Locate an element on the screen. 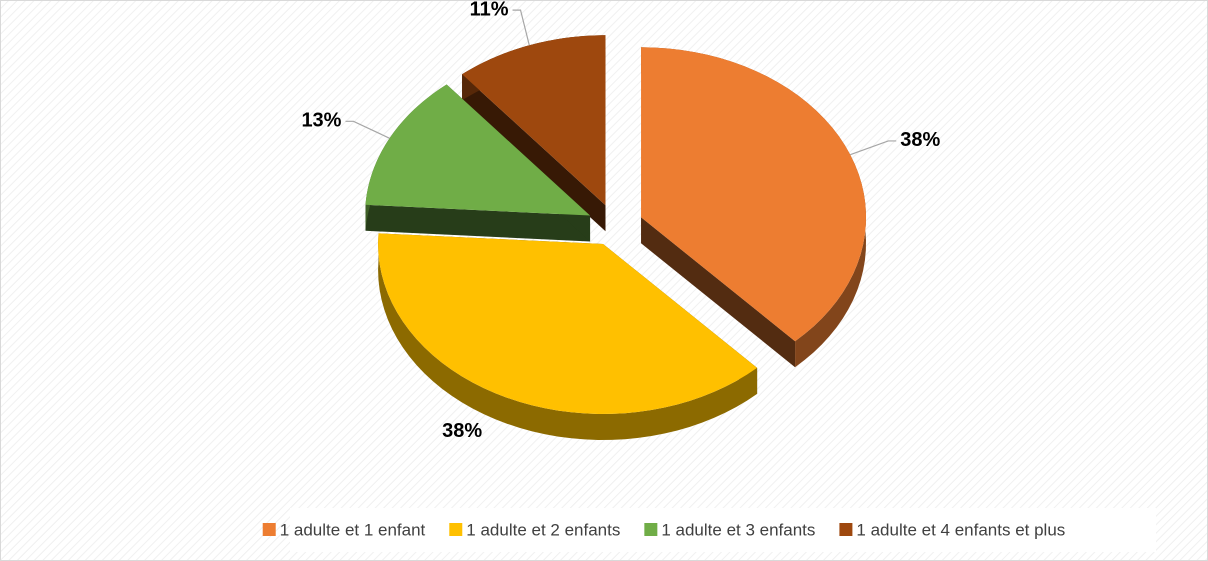 Image resolution: width=1208 pixels, height=561 pixels. legend-item: 1 adulte et 1 enfant is located at coordinates (344, 529).